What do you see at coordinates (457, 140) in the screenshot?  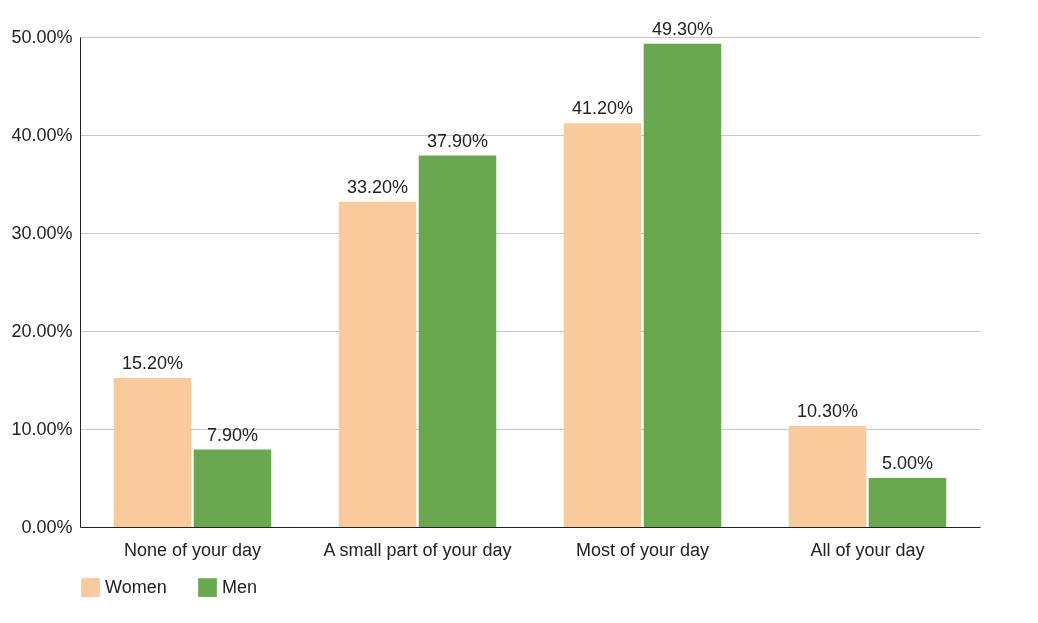 I see `data-label: 37.90%` at bounding box center [457, 140].